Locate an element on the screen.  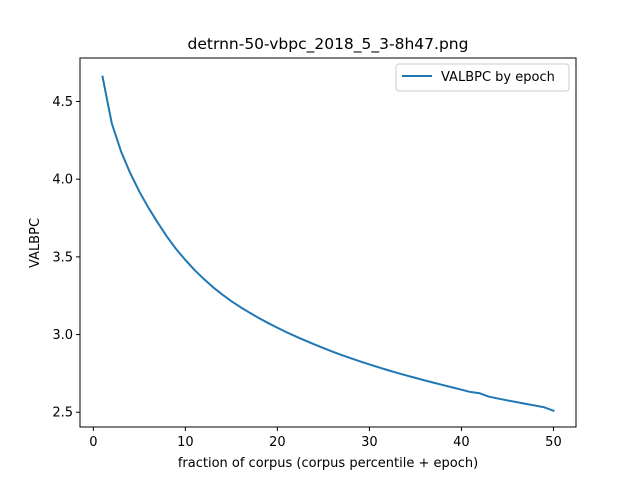
x-tick-label: 30 is located at coordinates (369, 442).